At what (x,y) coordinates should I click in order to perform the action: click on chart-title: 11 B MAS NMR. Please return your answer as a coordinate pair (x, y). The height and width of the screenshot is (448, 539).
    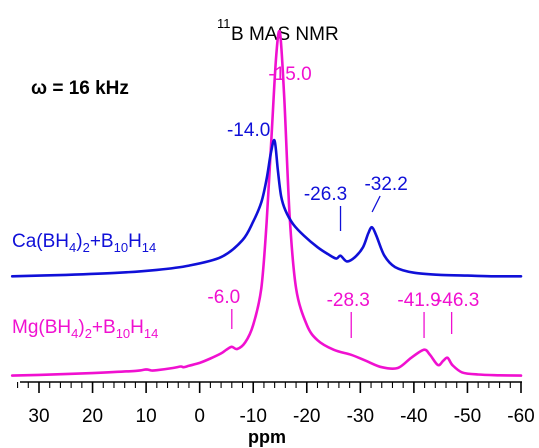
    Looking at the image, I should click on (278, 30).